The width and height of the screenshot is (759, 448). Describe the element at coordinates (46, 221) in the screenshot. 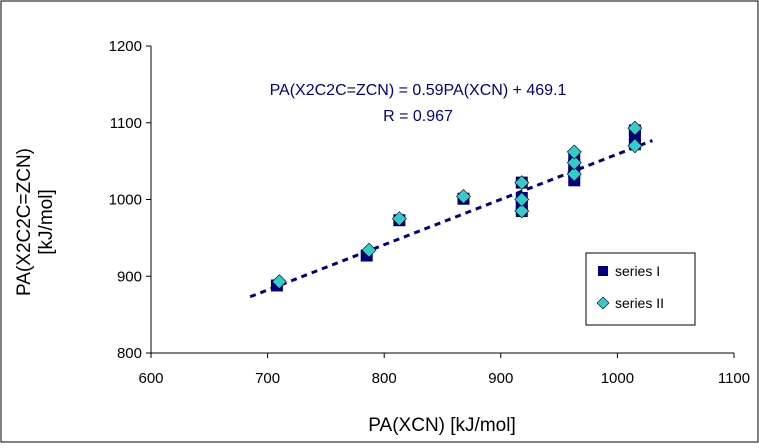

I see `y-axis-label-line-2: [kJ/mol]` at that location.